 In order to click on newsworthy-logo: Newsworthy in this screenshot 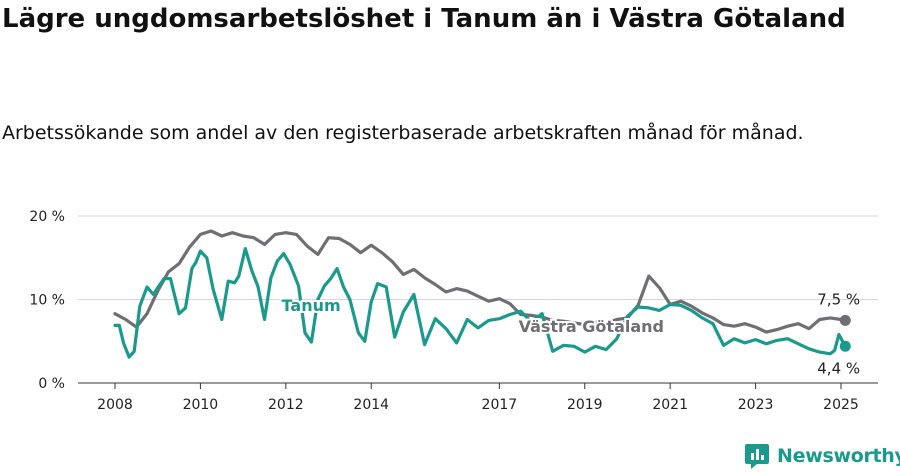, I will do `click(822, 456)`.